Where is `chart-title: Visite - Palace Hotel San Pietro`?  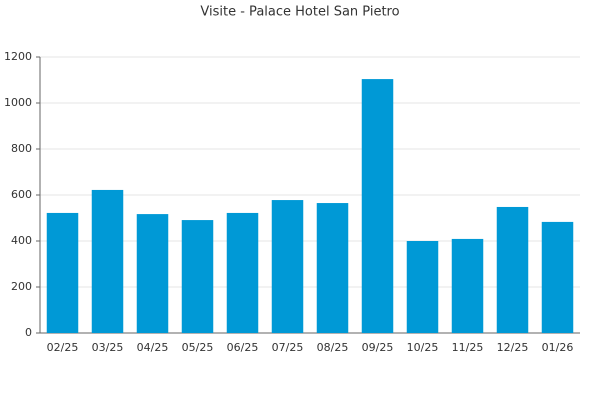
chart-title: Visite - Palace Hotel San Pietro is located at coordinates (299, 12).